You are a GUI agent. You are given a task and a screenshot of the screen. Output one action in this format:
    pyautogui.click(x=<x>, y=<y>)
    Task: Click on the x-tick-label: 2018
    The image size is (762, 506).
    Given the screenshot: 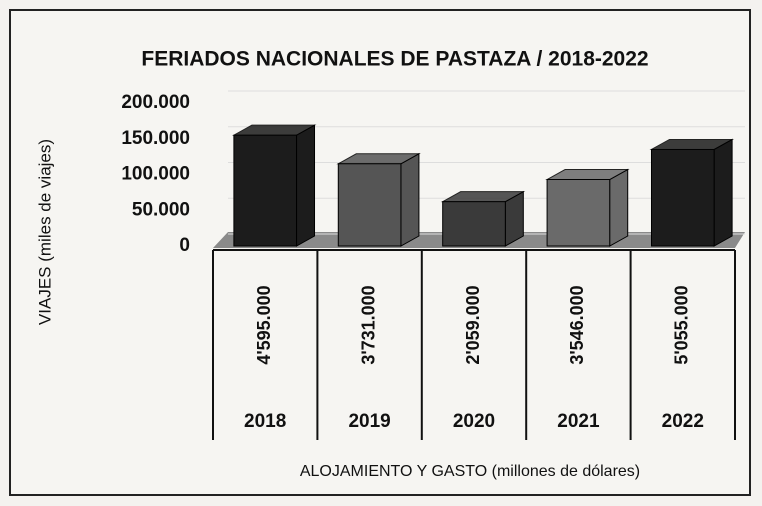 What is the action you would take?
    pyautogui.click(x=265, y=421)
    